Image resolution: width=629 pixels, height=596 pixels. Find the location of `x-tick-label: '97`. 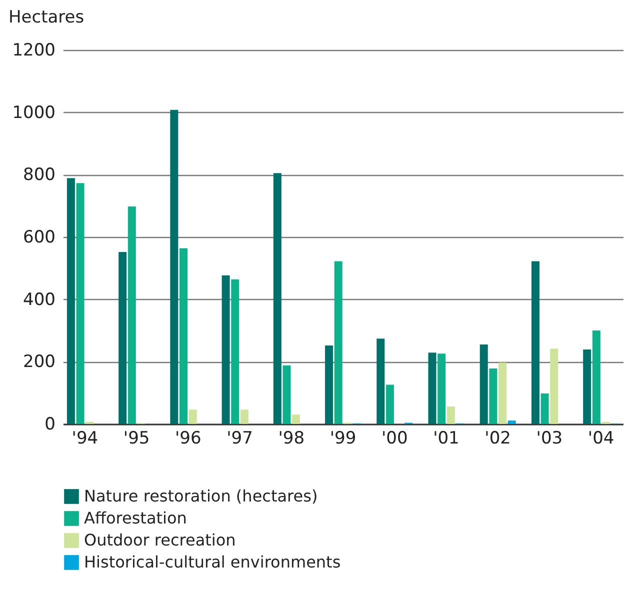

x-tick-label: '97 is located at coordinates (239, 438).